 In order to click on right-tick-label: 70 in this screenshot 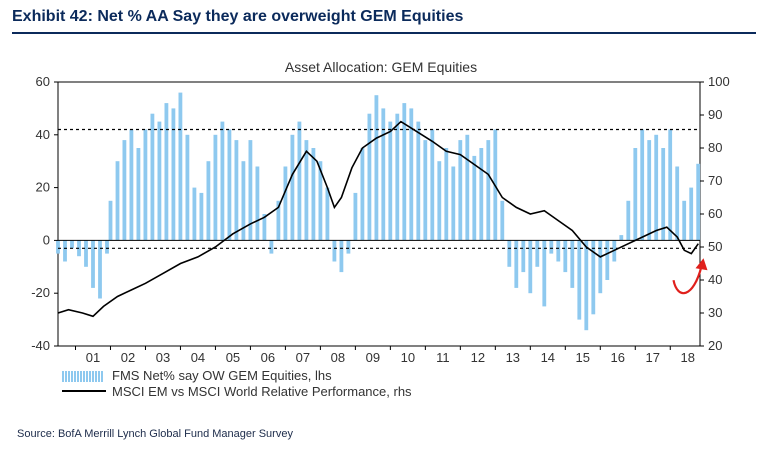, I will do `click(715, 180)`.